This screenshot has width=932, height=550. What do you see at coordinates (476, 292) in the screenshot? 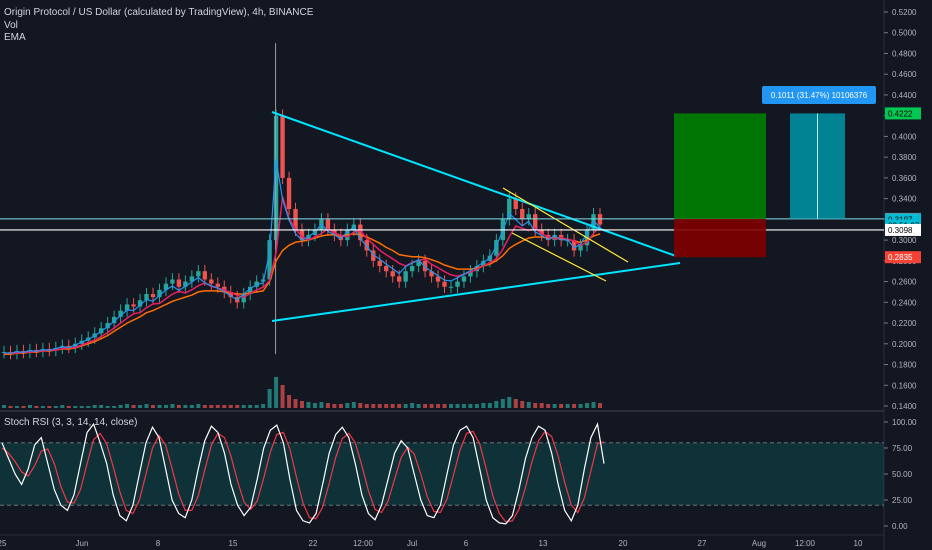
I see `triangle-lower-trendline` at bounding box center [476, 292].